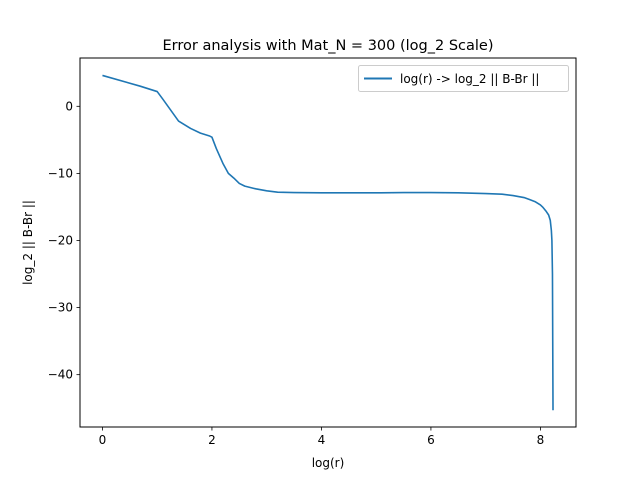 Image resolution: width=640 pixels, height=484 pixels. Describe the element at coordinates (541, 440) in the screenshot. I see `x-tick-label: 8` at that location.